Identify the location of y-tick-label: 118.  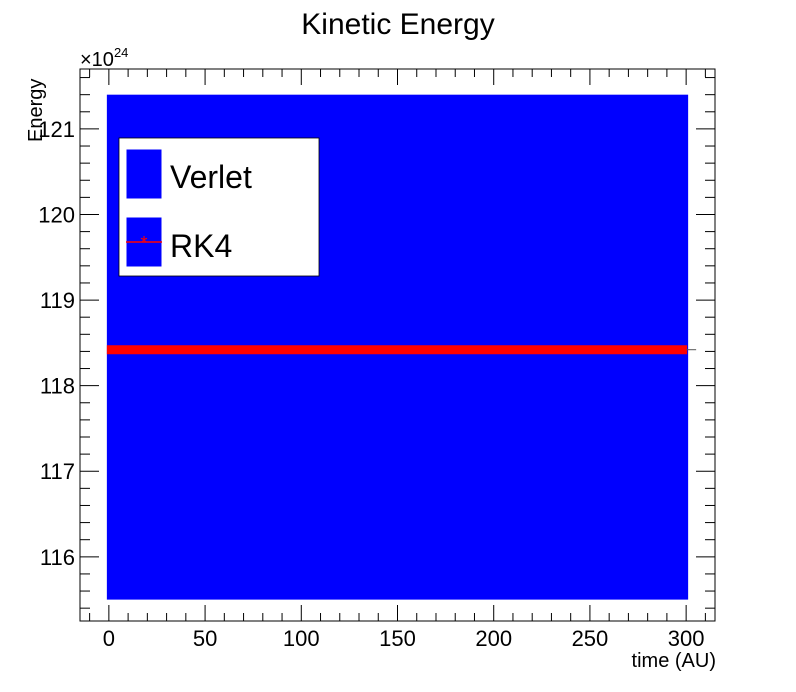
(57, 386).